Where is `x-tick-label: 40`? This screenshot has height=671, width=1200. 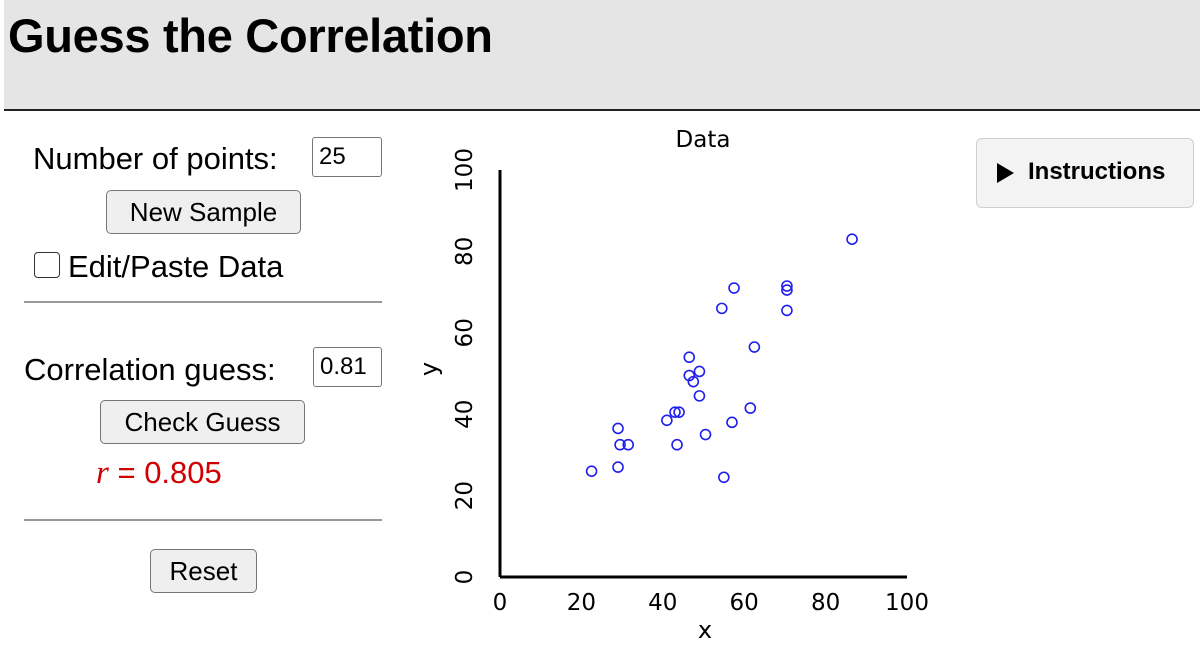 x-tick-label: 40 is located at coordinates (662, 603).